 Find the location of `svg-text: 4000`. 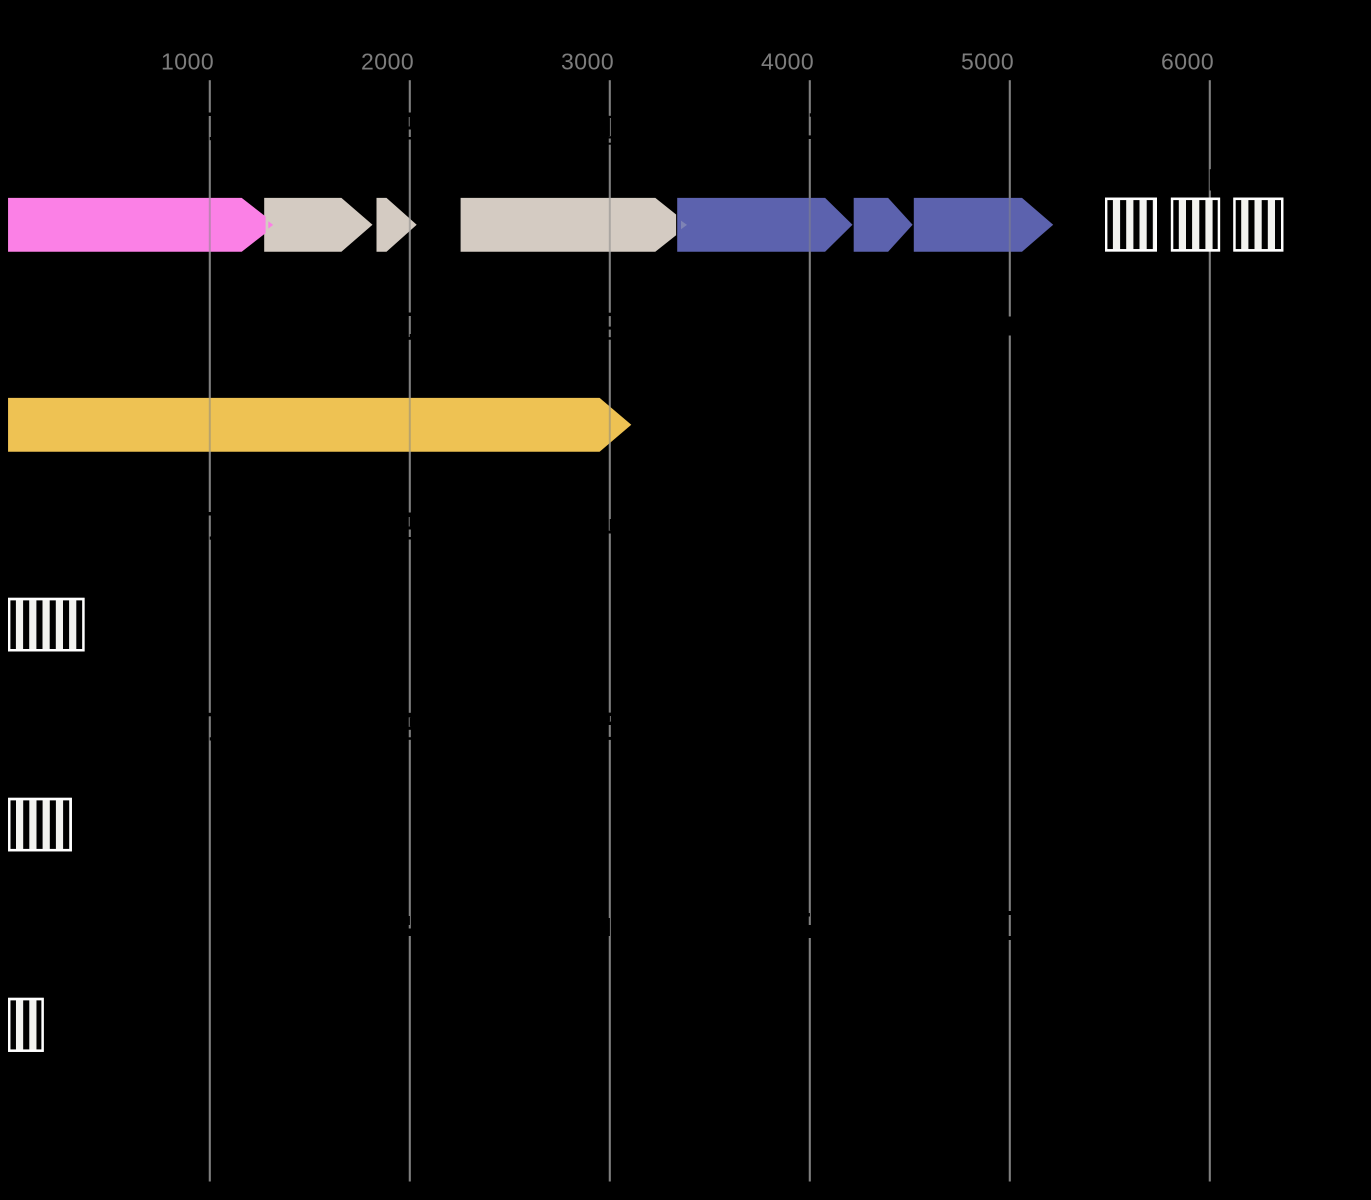

svg-text: 4000 is located at coordinates (787, 62).